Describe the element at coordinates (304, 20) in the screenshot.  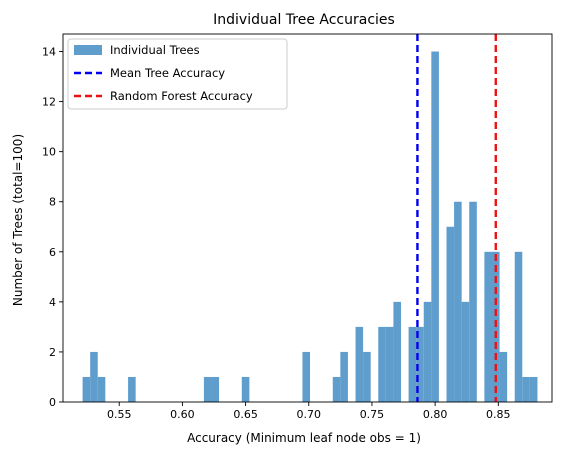
I see `chart-title: Individual Tree Accuracies` at that location.